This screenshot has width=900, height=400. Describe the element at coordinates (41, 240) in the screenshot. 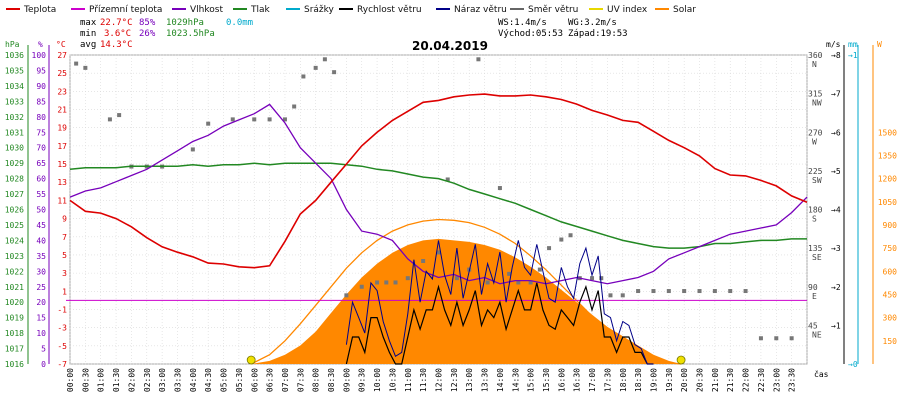

I see `percent-axis-tick: 40` at that location.